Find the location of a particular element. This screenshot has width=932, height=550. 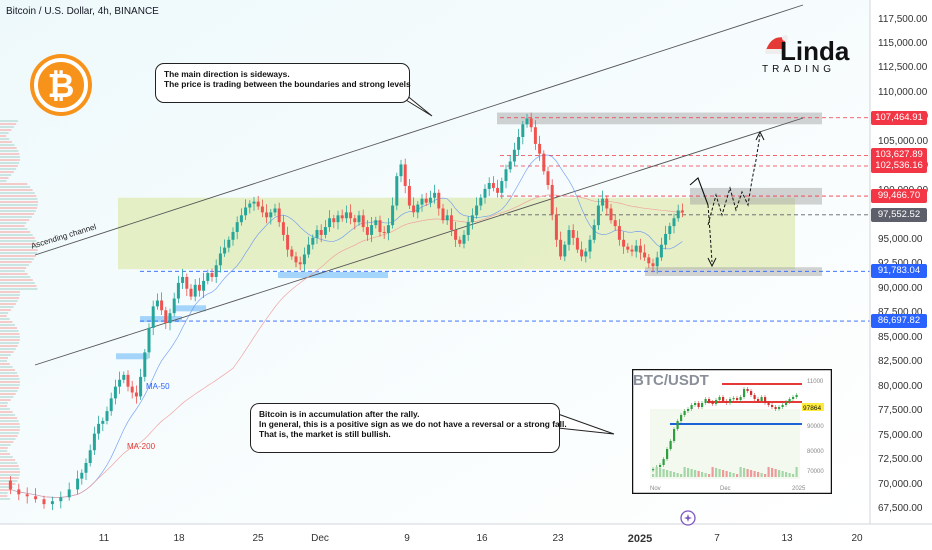

price-level-tag: 102,536.16 is located at coordinates (899, 166).